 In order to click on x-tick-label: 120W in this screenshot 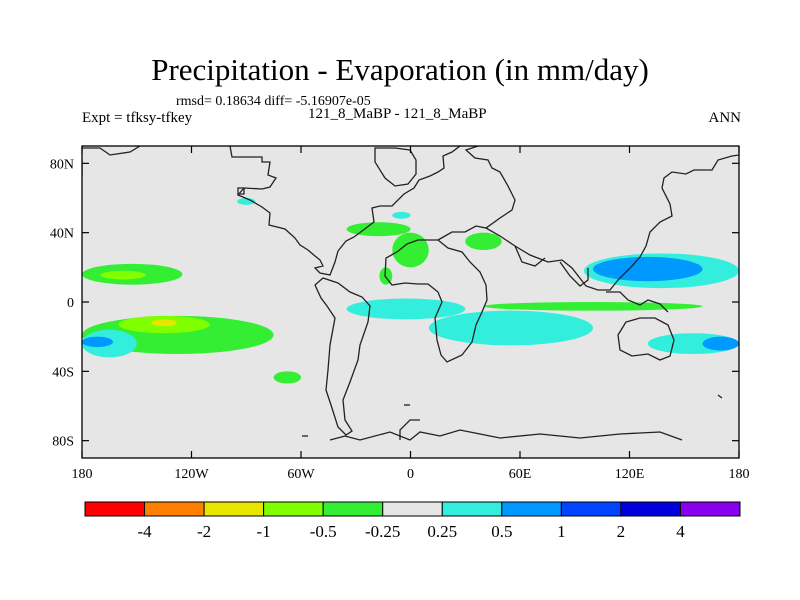, I will do `click(191, 474)`.